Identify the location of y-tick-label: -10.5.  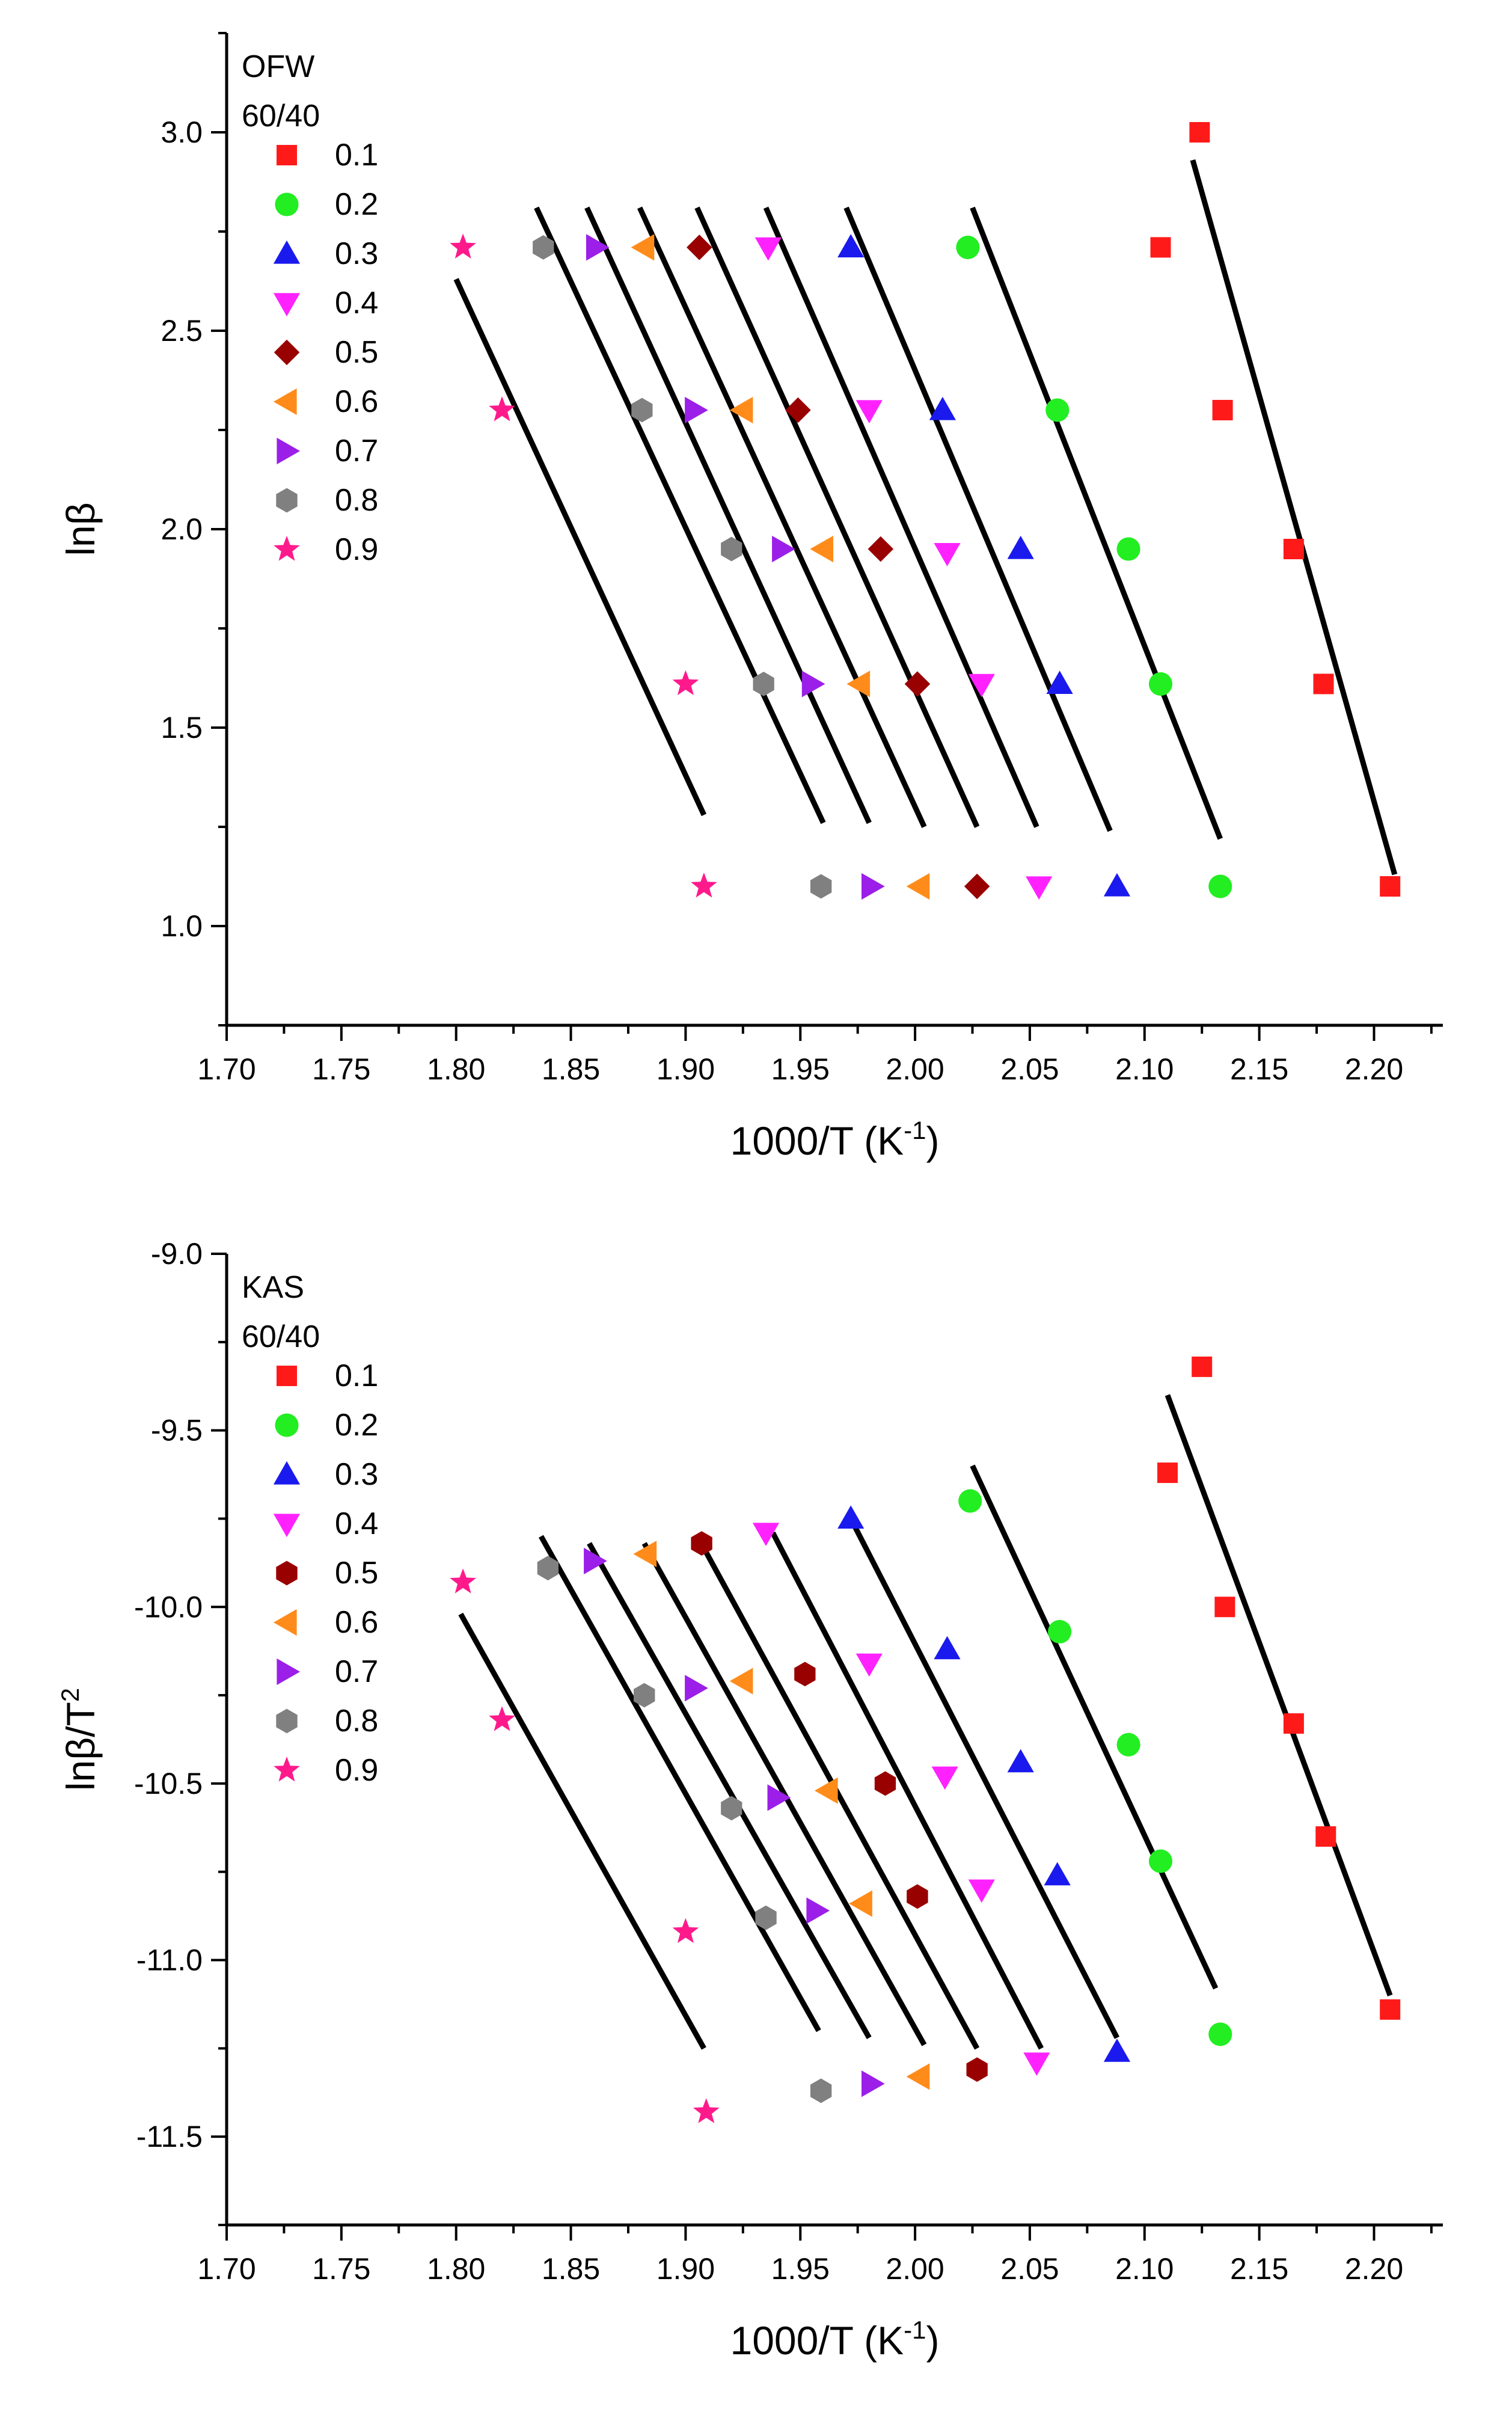
(168, 1783).